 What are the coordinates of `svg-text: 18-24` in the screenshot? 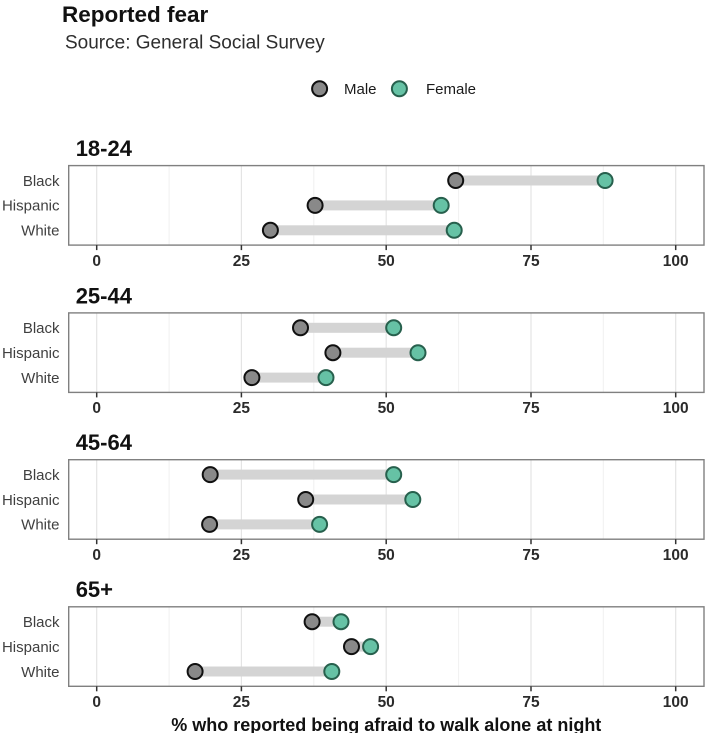 It's located at (104, 148).